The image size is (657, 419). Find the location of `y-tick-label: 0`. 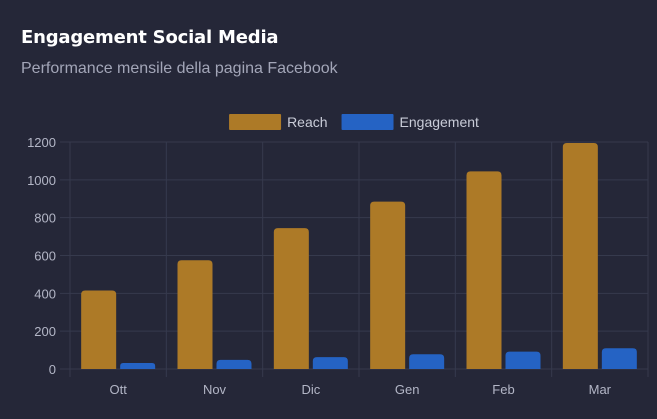

y-tick-label: 0 is located at coordinates (52, 369).